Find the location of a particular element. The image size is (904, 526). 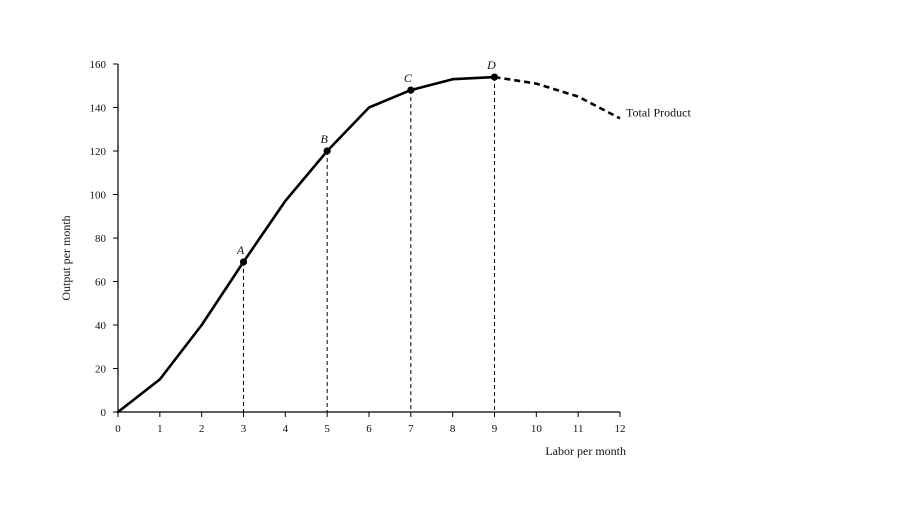

x-tick-label: 0 is located at coordinates (118, 429).